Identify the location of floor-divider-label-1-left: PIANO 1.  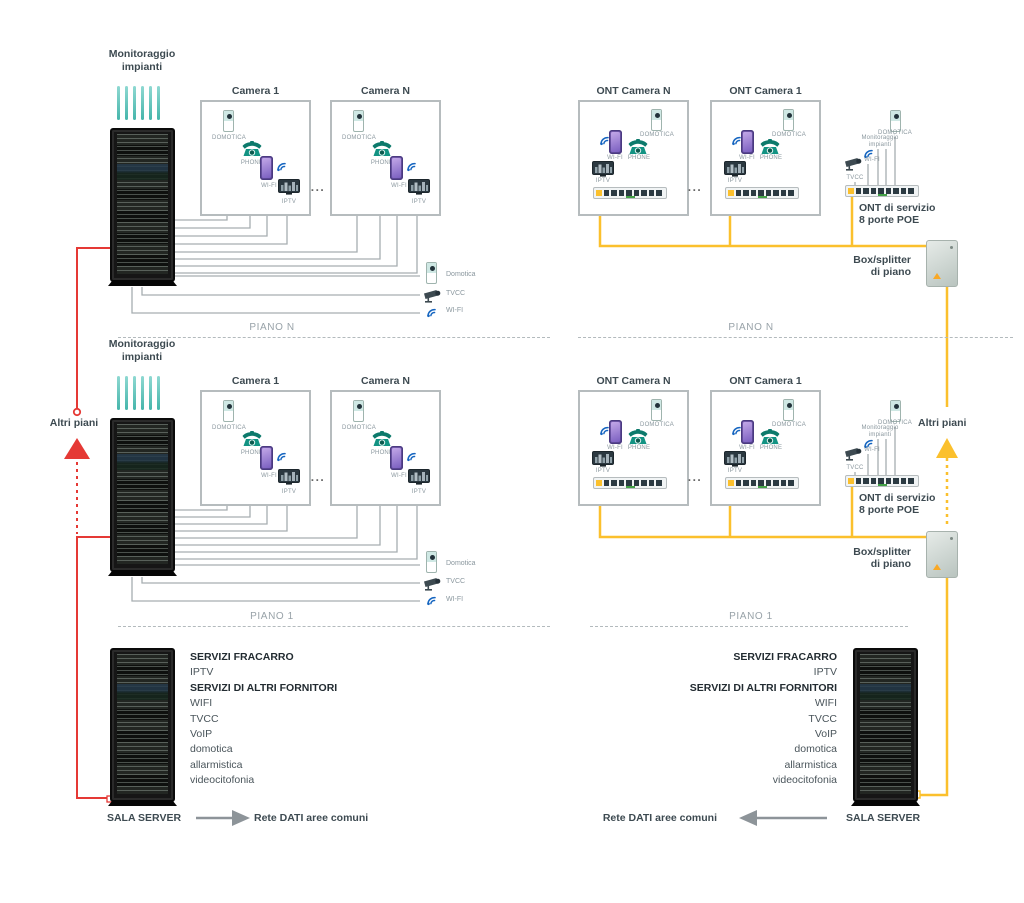
(272, 616).